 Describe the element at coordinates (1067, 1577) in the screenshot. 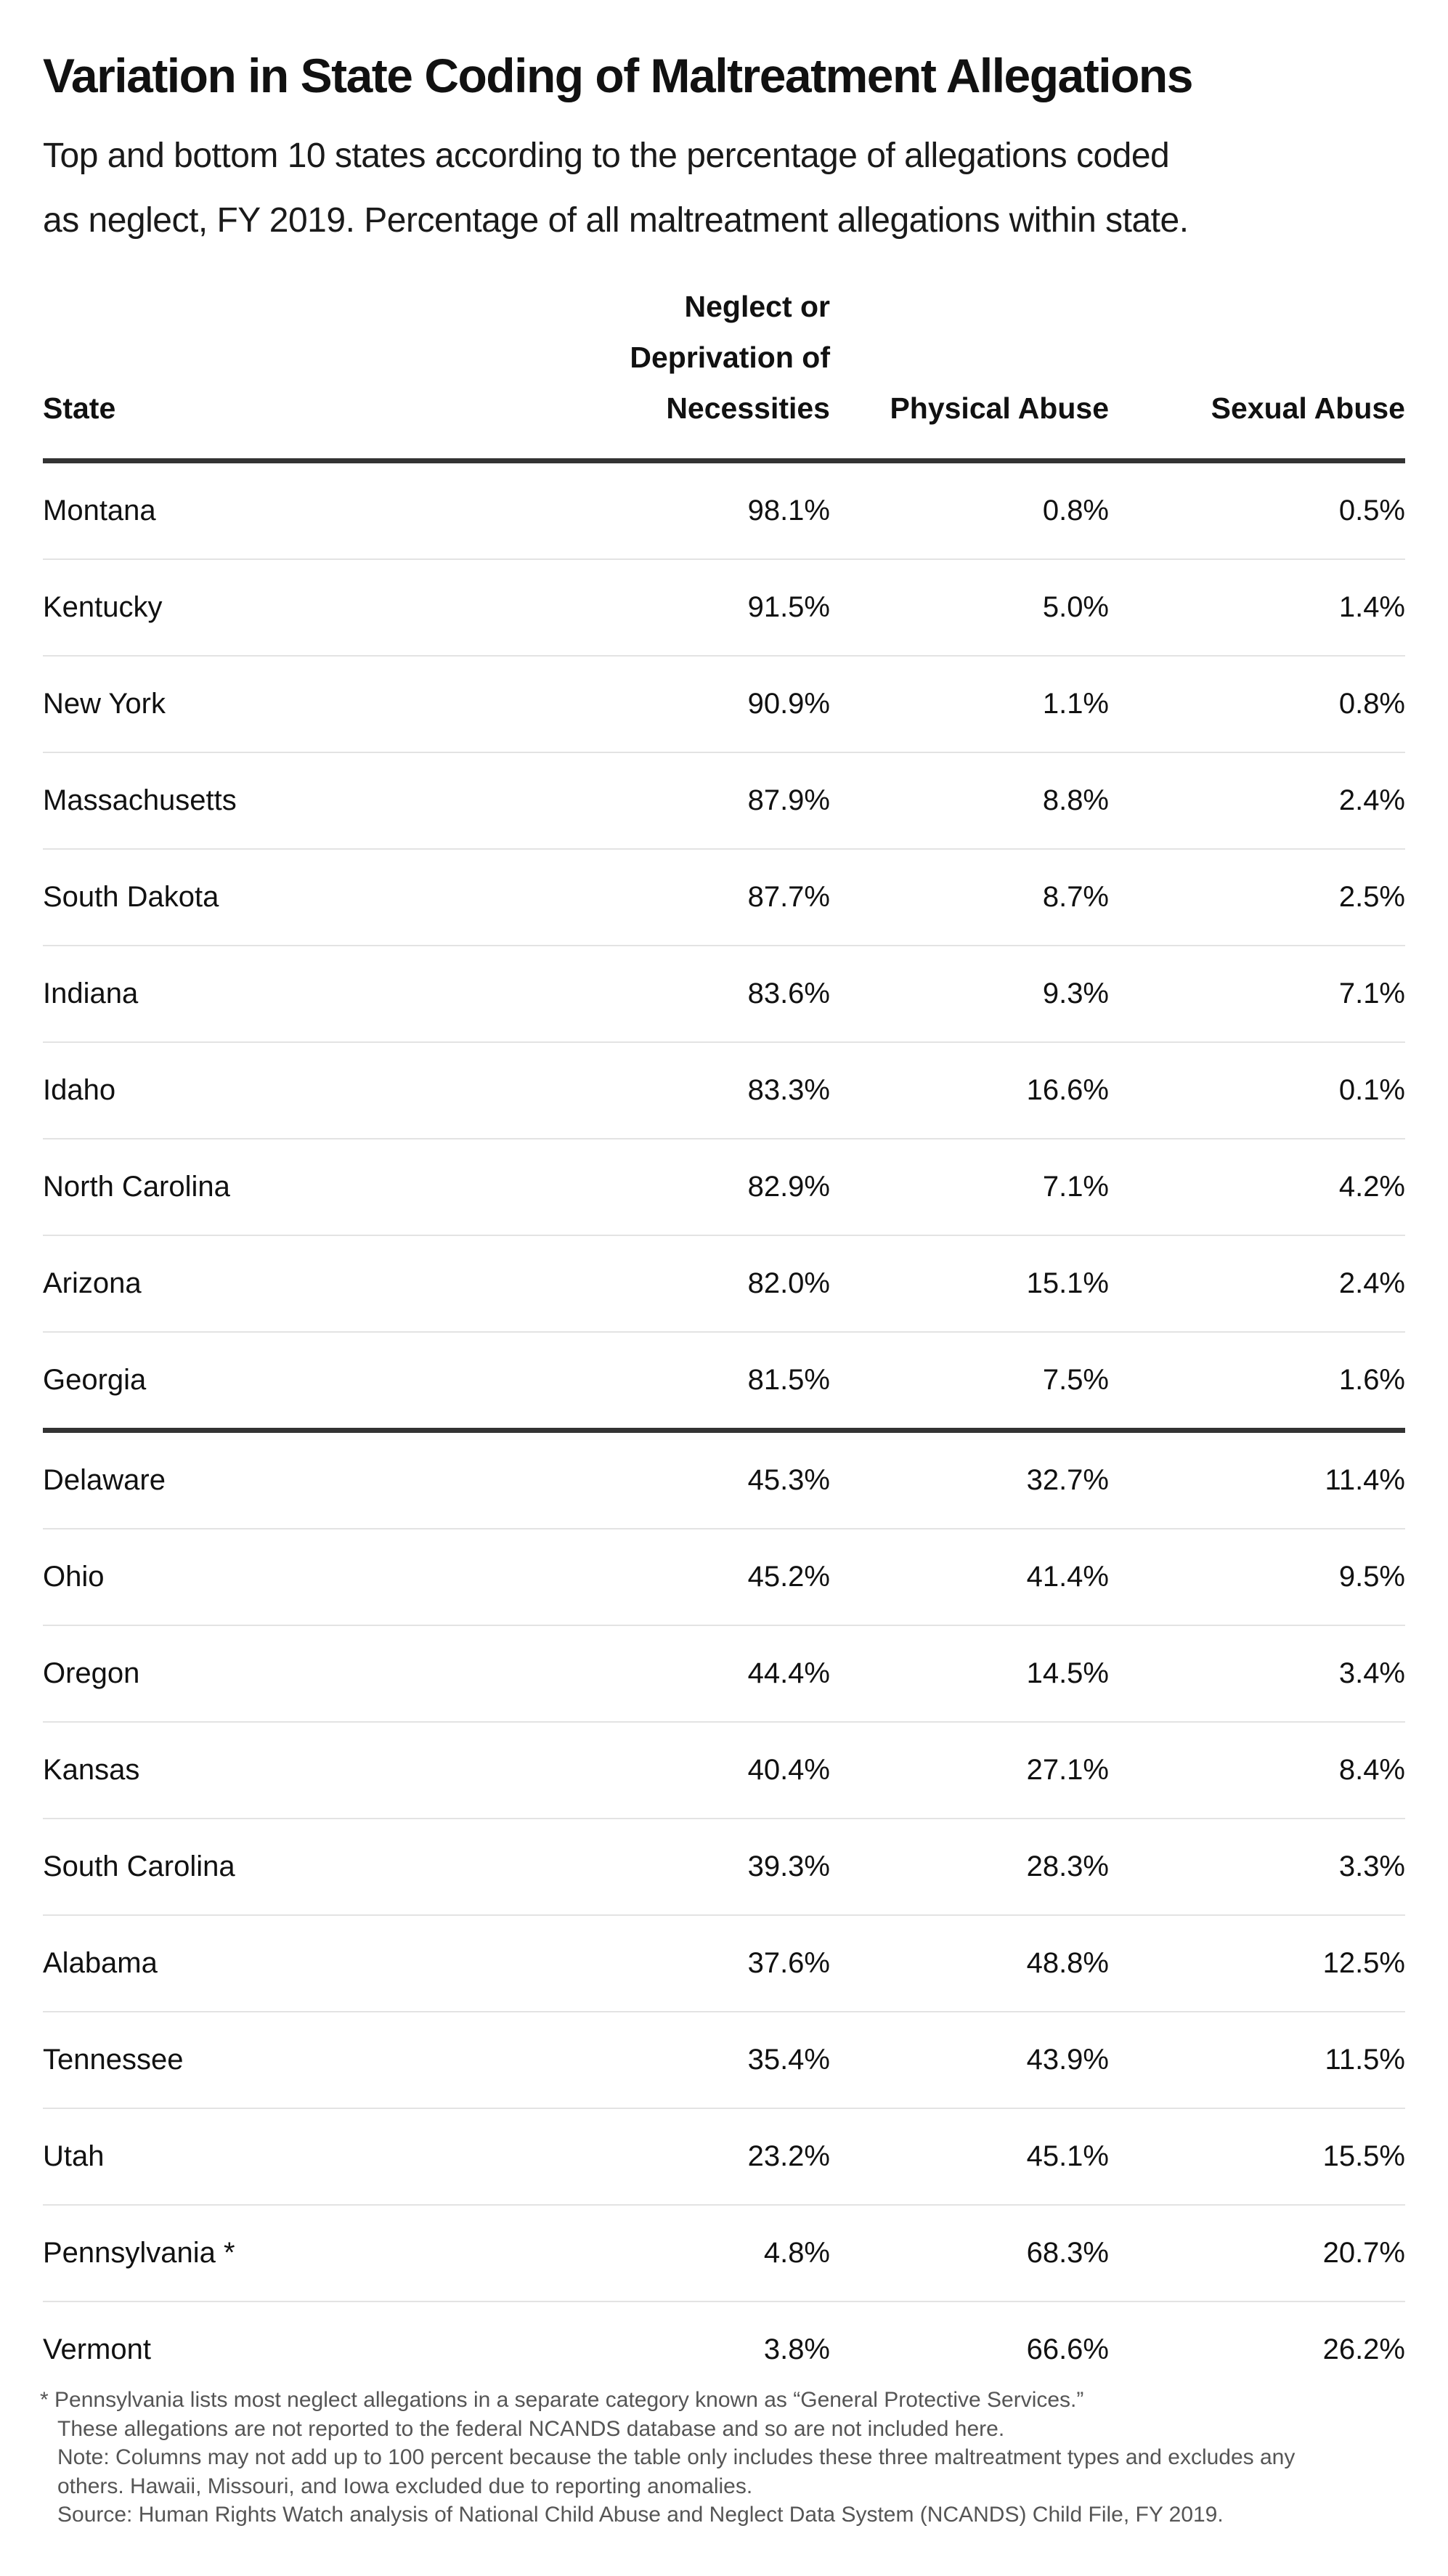

I see `cell-physical-abuse: 41.4%` at that location.